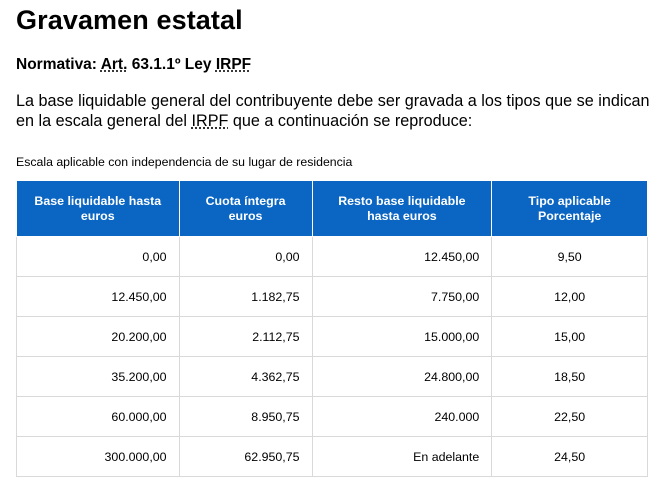  What do you see at coordinates (129, 20) in the screenshot?
I see `page-title: Gravamen estatal` at bounding box center [129, 20].